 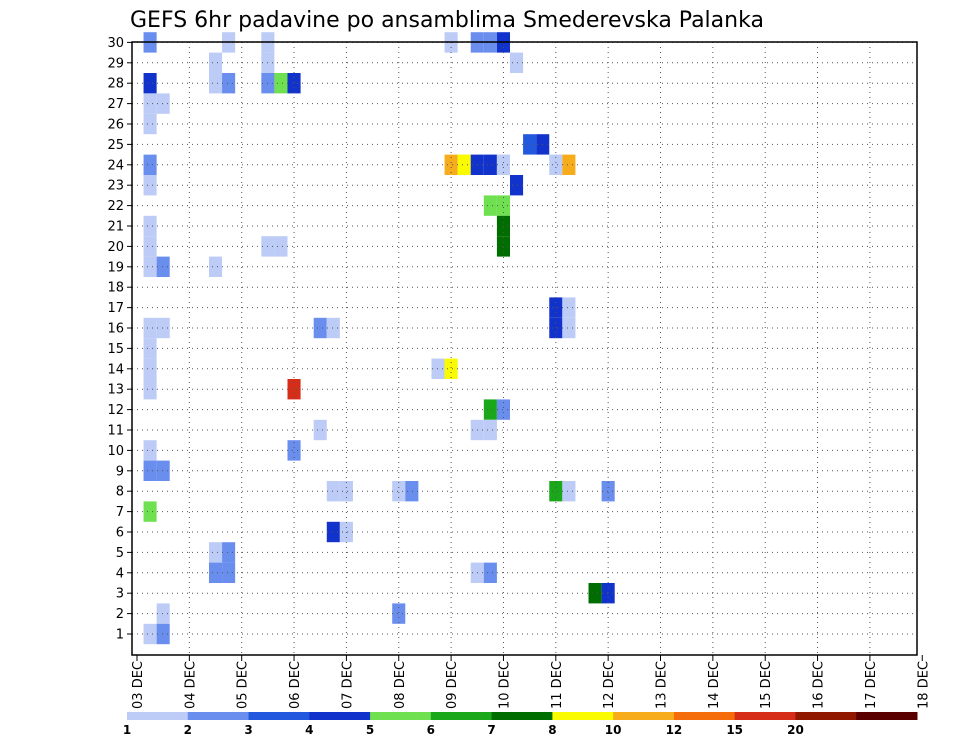 What do you see at coordinates (115, 369) in the screenshot?
I see `y-tick-label: 14` at bounding box center [115, 369].